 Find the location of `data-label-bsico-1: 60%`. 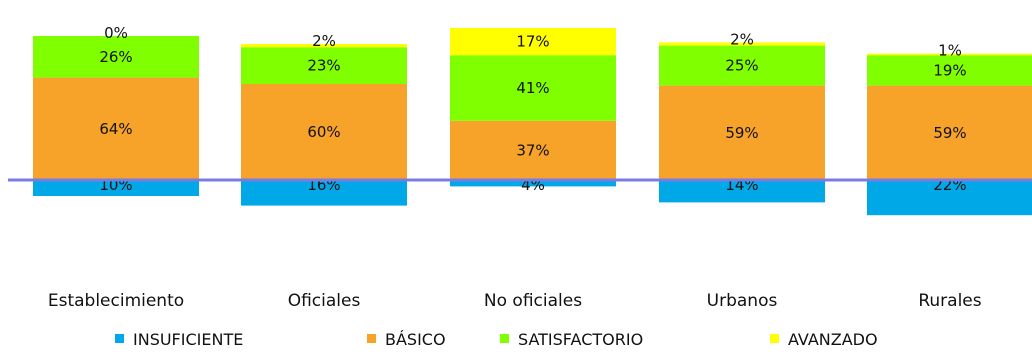

data-label-bsico-1: 60% is located at coordinates (323, 132).